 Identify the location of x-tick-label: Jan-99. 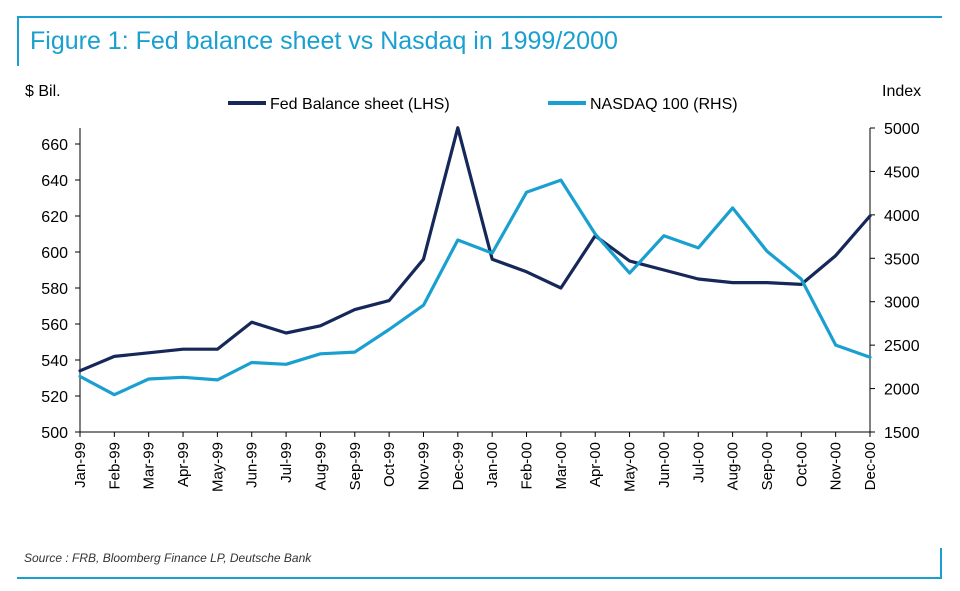
(80, 465).